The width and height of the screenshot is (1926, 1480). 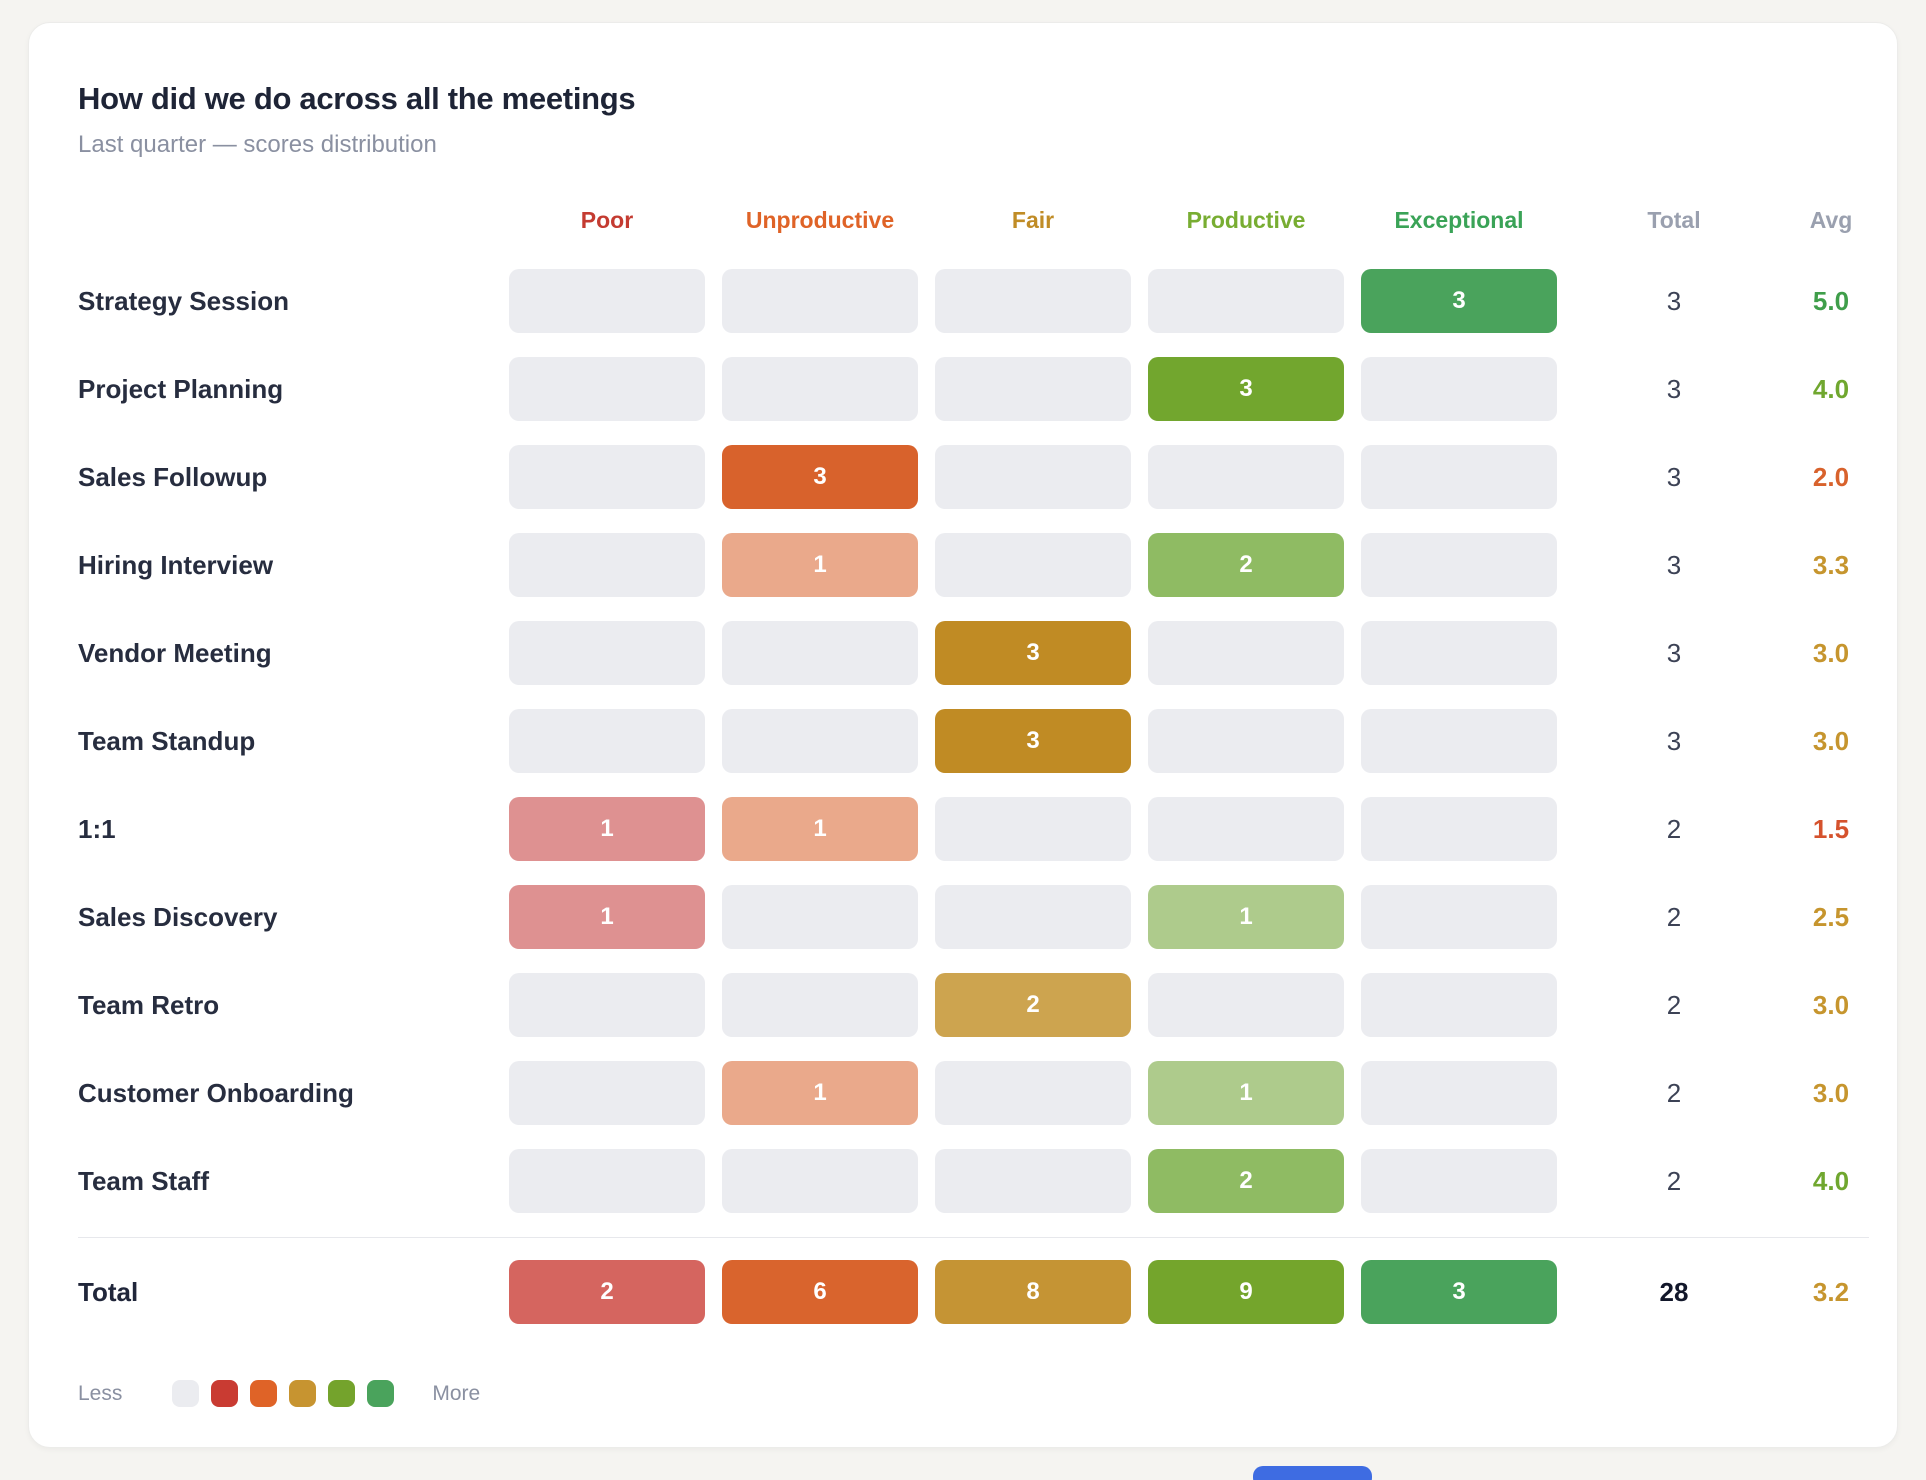 What do you see at coordinates (108, 1291) in the screenshot?
I see `row-label: Total` at bounding box center [108, 1291].